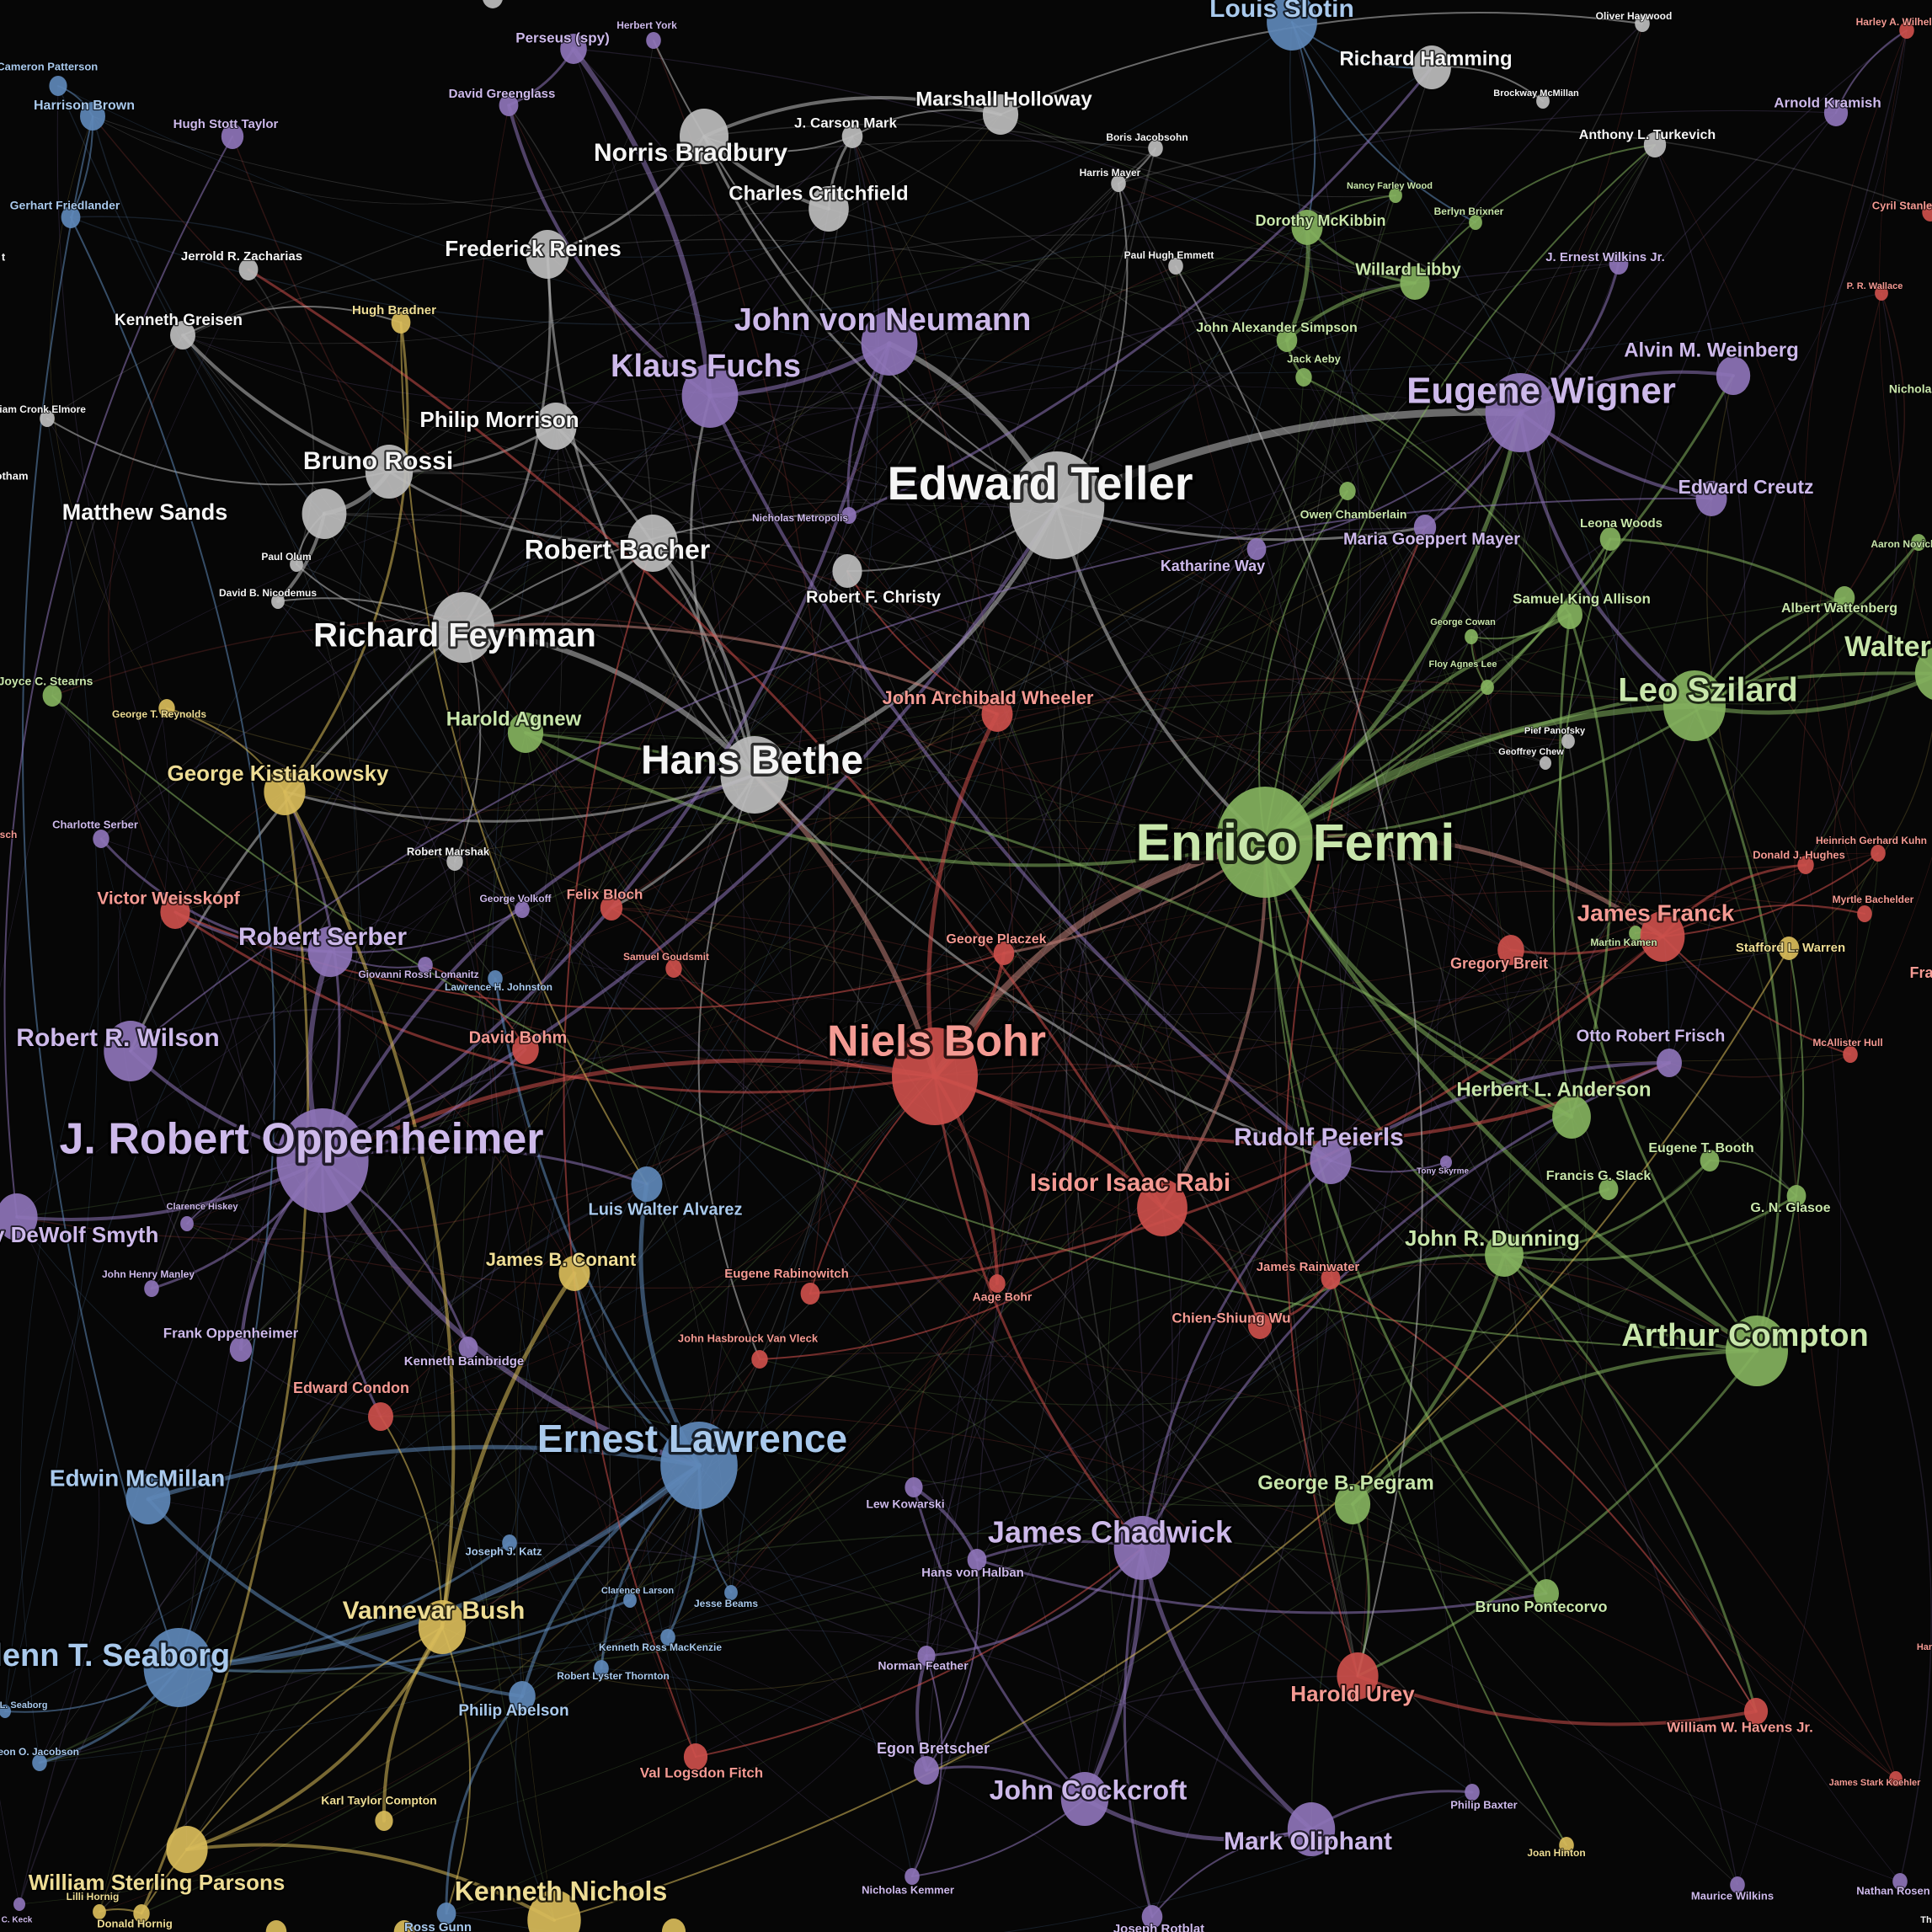  I want to click on graph-node-keck, so click(19, 1904).